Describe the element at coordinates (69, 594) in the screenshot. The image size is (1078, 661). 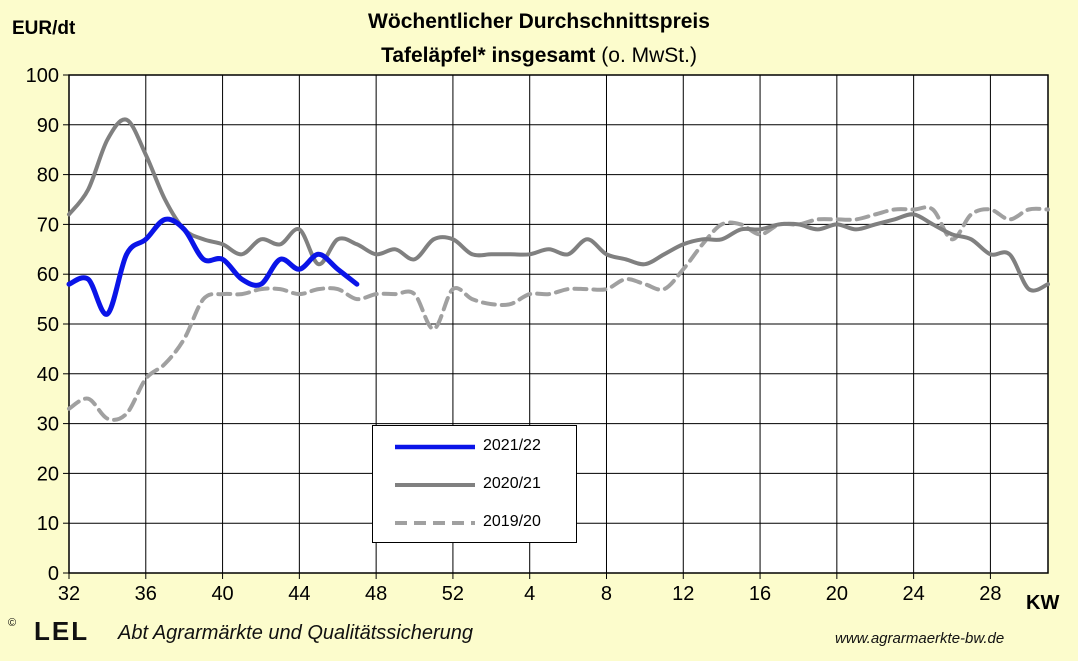
I see `x-tick-label: 32` at that location.